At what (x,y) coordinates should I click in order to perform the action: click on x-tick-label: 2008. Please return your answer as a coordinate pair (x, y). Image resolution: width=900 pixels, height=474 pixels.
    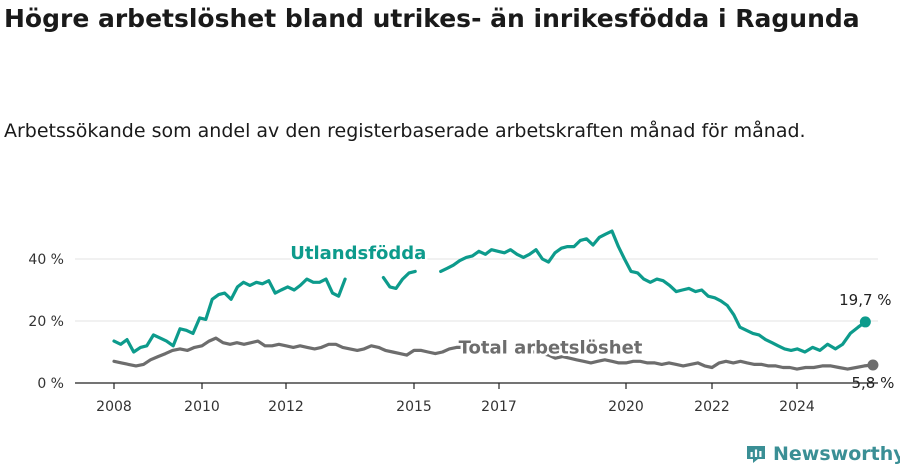
    Looking at the image, I should click on (114, 407).